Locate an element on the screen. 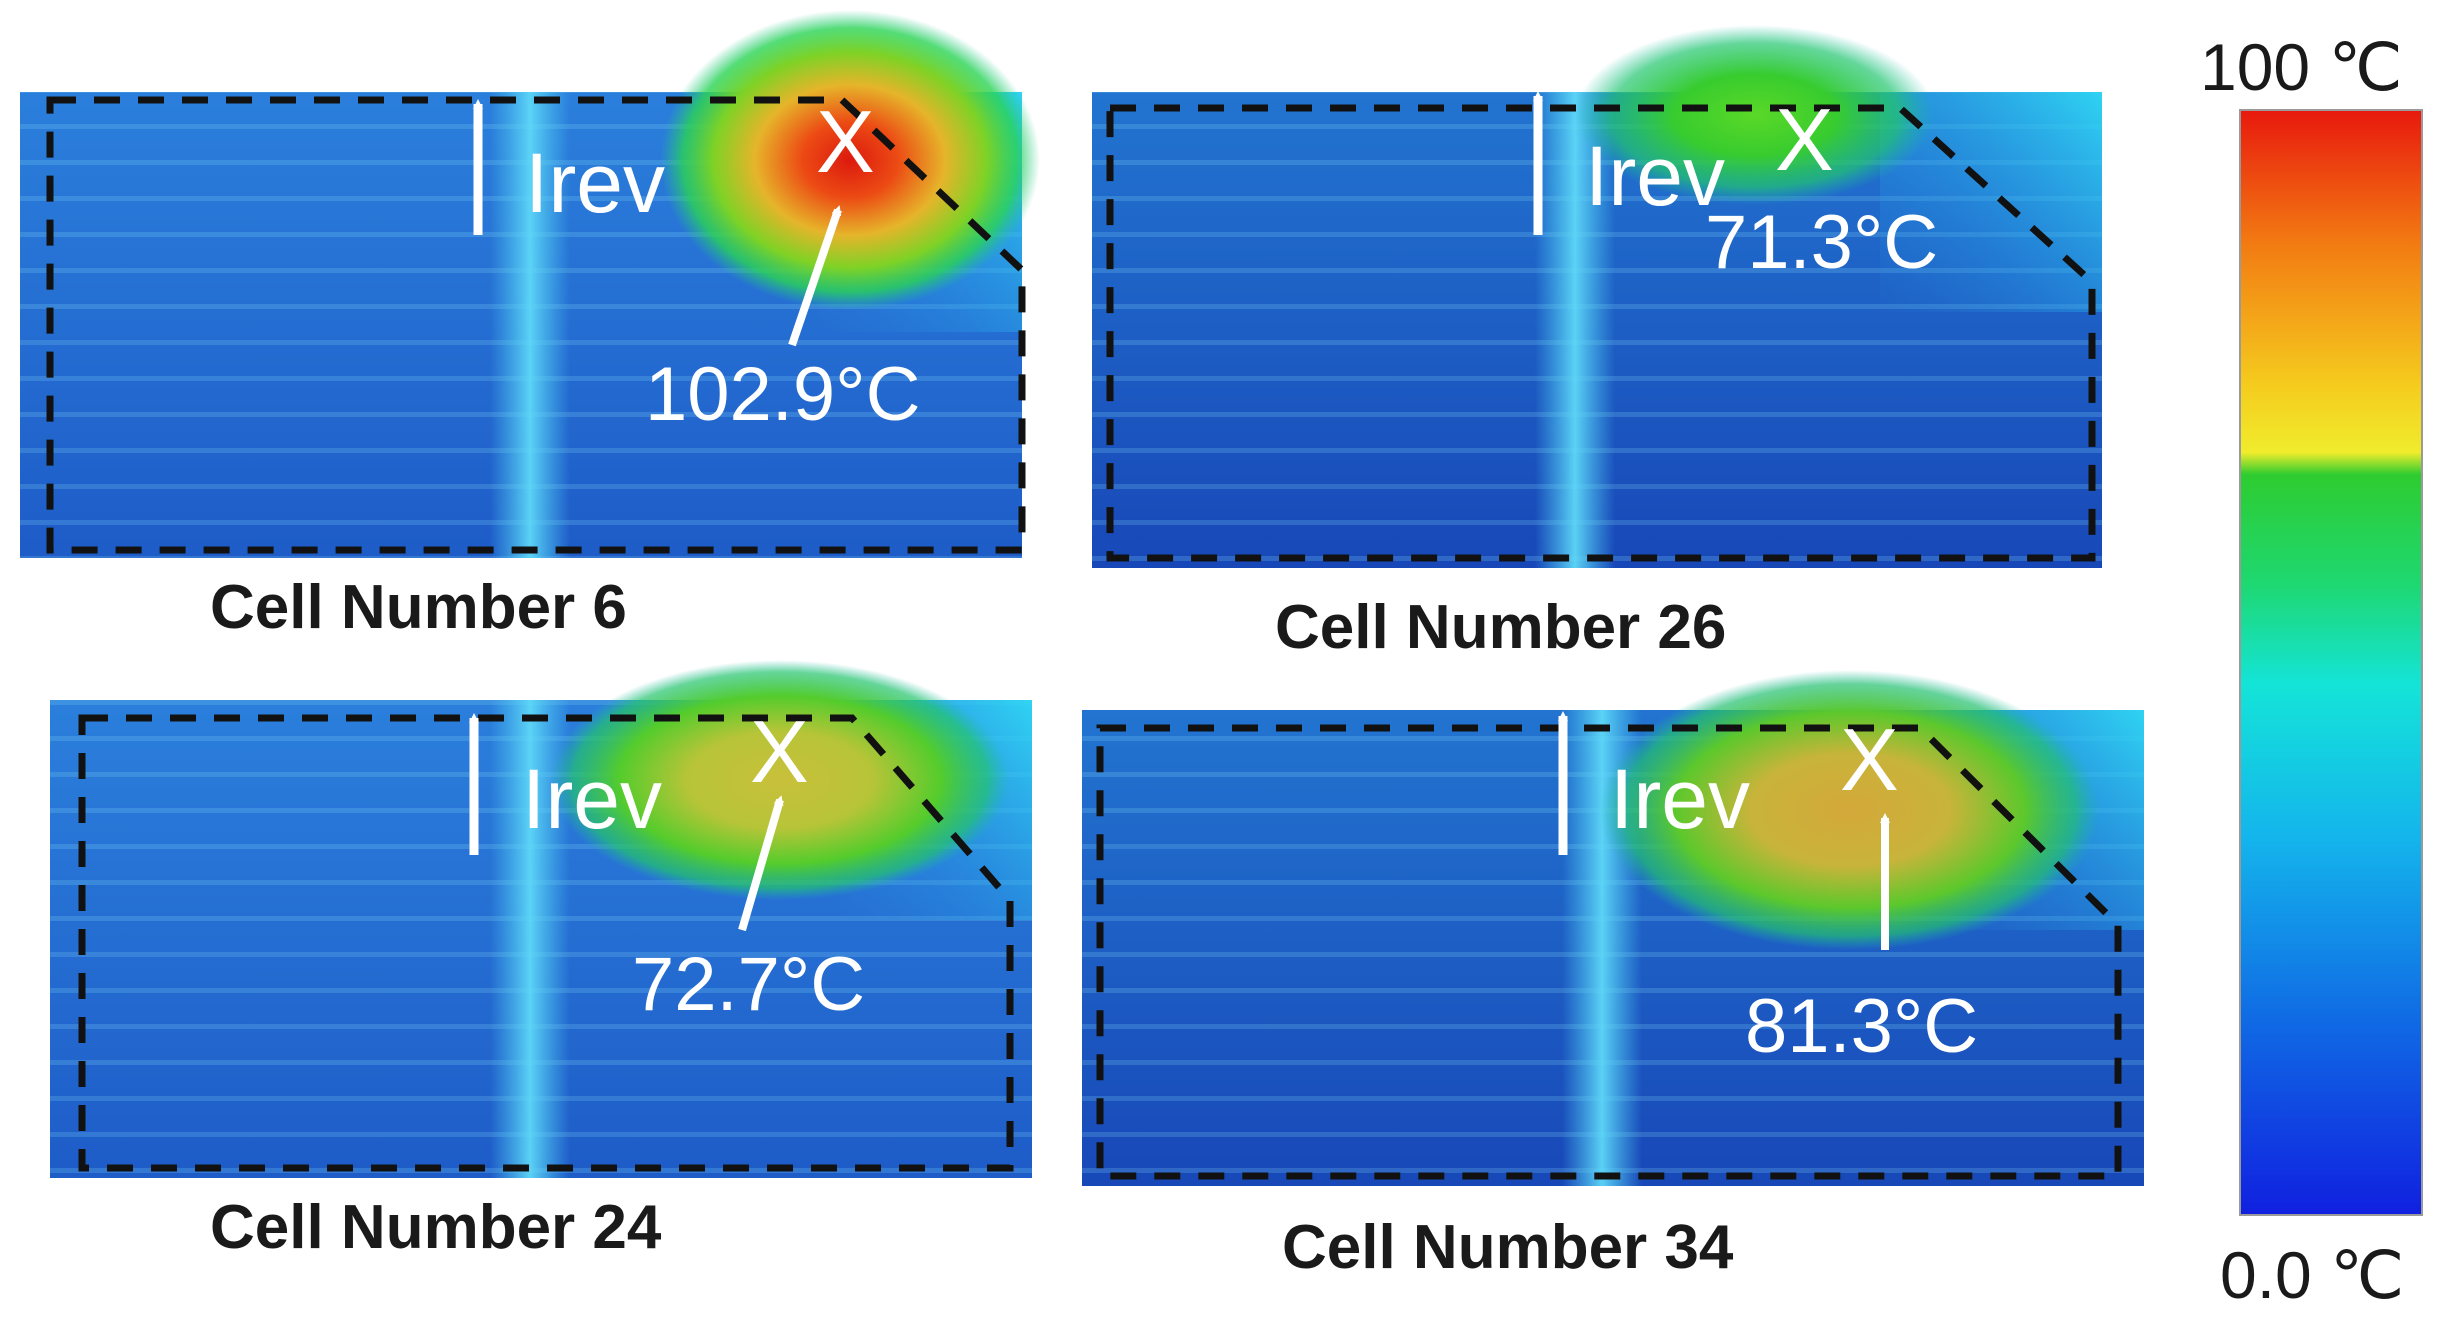  hotspot-temperature: 71.3°C is located at coordinates (1821, 242).